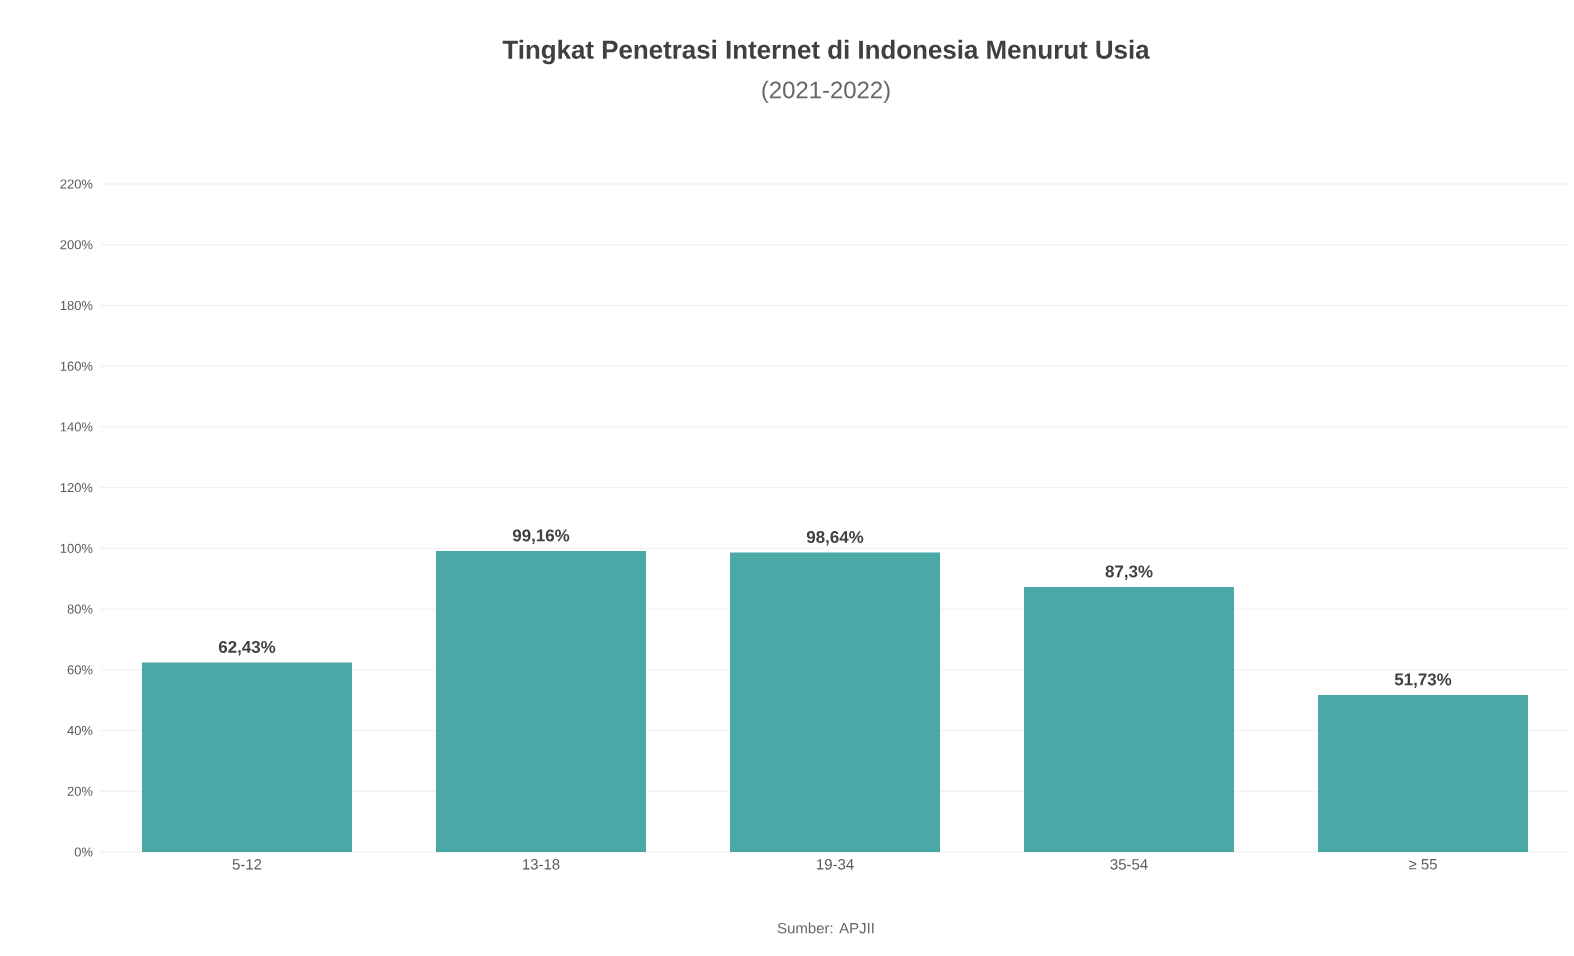  I want to click on data-label: 87,3%, so click(1129, 572).